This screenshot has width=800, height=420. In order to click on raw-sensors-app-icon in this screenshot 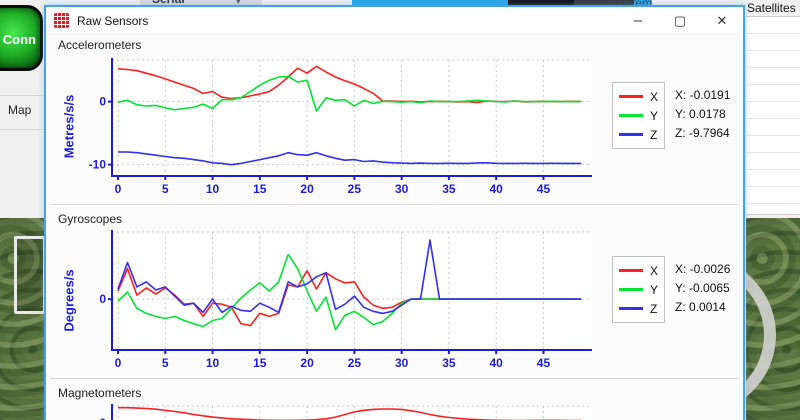, I will do `click(61, 20)`.